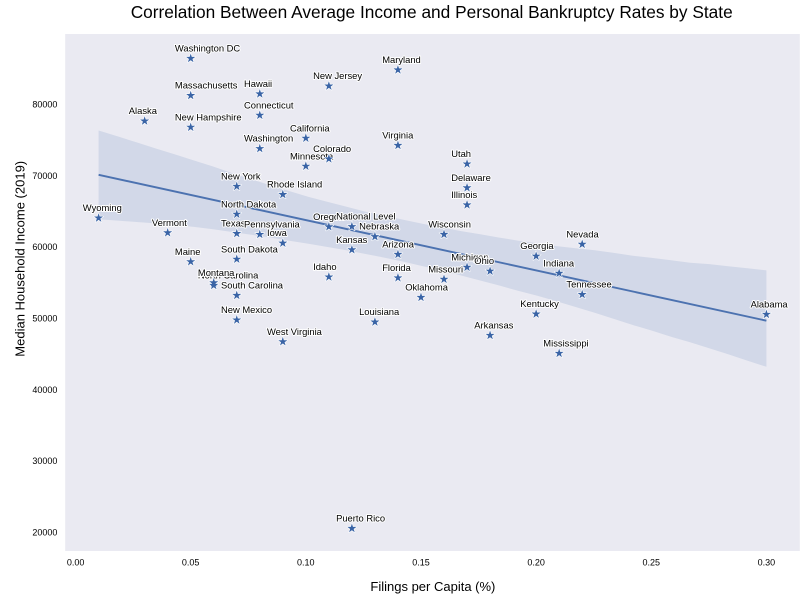 The height and width of the screenshot is (600, 806). Describe the element at coordinates (536, 562) in the screenshot. I see `svg-text: 0.20` at that location.